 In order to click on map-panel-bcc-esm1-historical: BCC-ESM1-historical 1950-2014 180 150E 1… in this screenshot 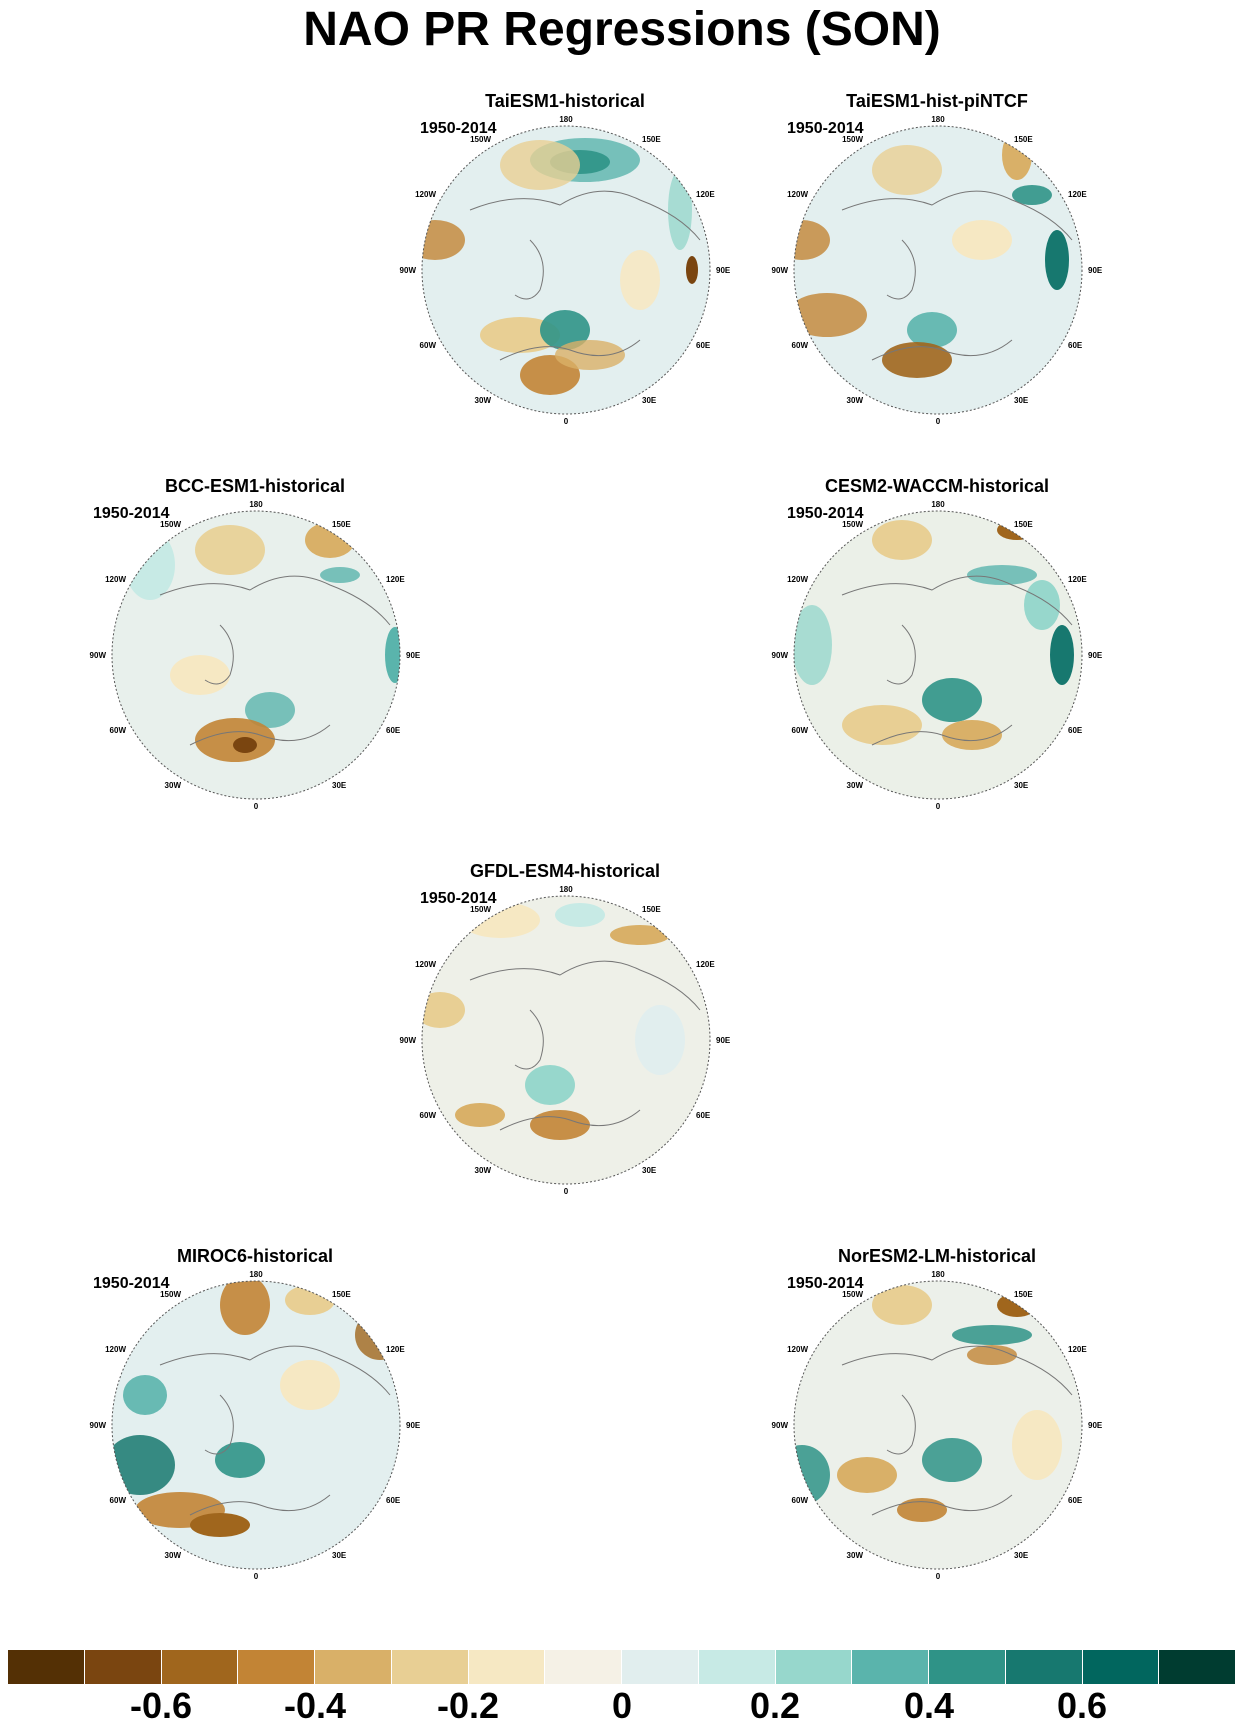, I will do `click(255, 660)`.